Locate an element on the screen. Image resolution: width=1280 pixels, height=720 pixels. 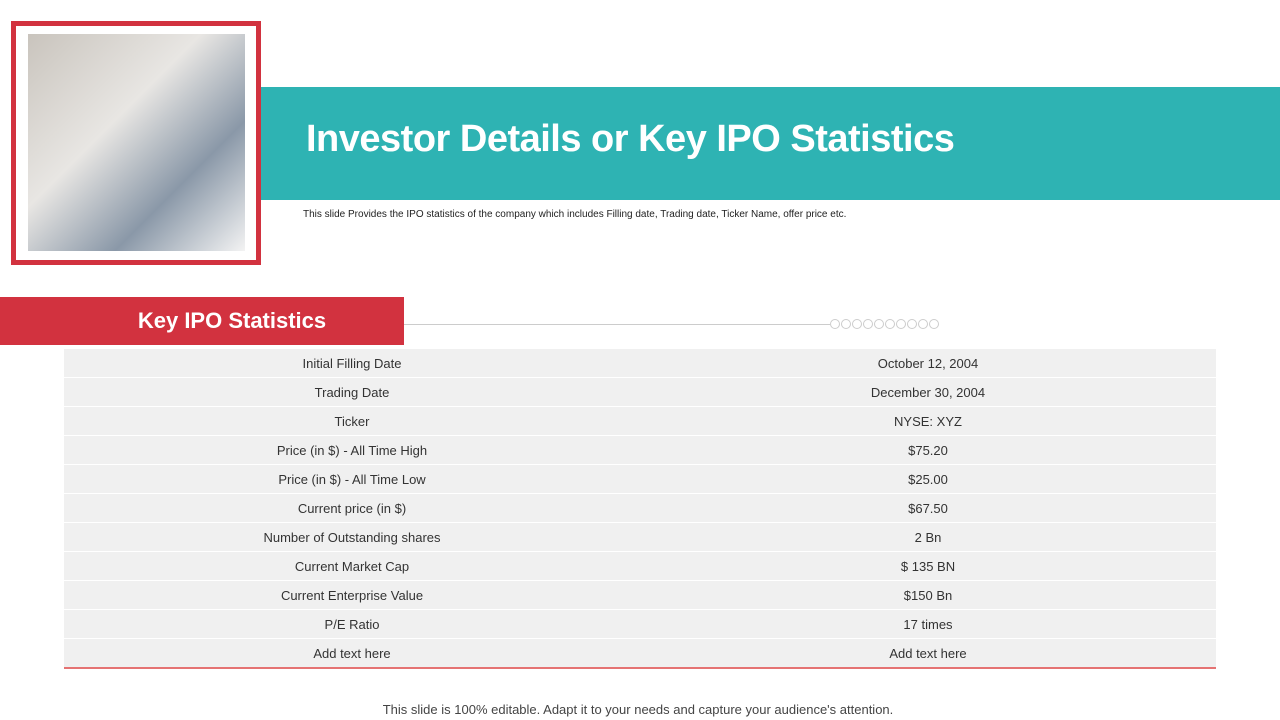
table-row: Add text here Add text here is located at coordinates (640, 653).